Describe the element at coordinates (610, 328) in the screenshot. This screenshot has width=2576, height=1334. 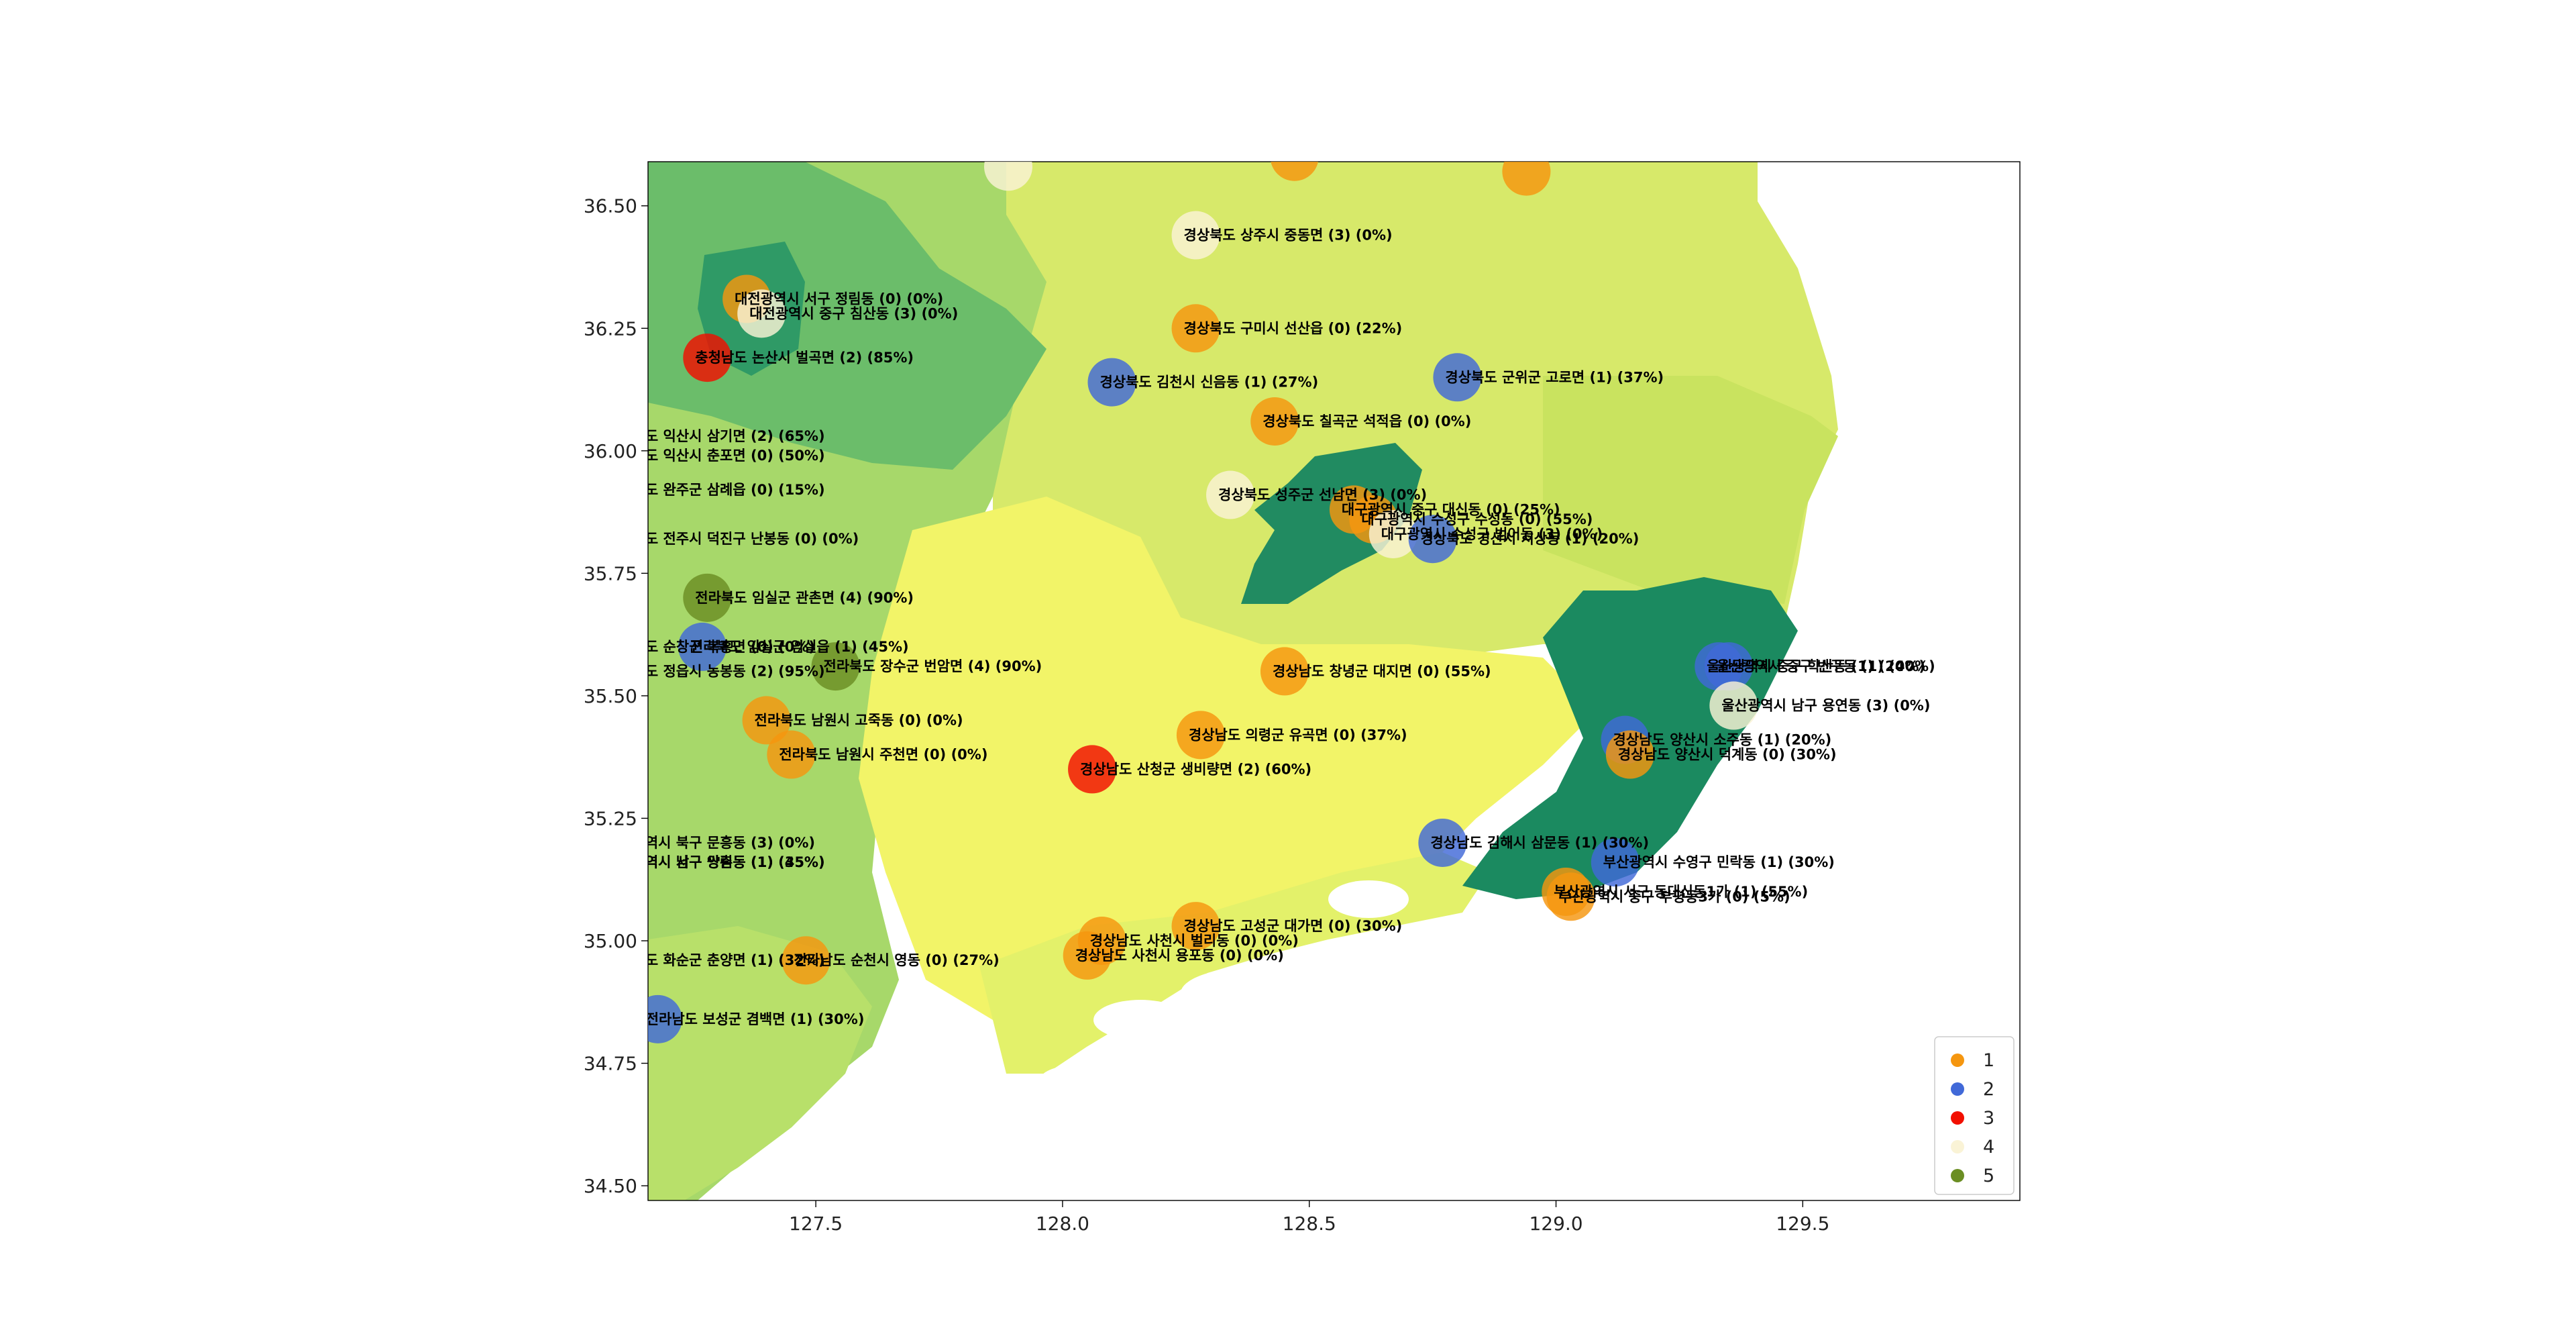
I see `y-tick-label: 36.25` at that location.